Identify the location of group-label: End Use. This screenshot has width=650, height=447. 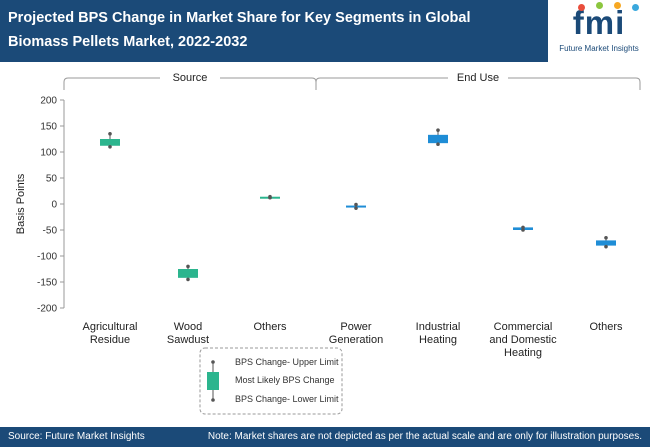
(478, 78).